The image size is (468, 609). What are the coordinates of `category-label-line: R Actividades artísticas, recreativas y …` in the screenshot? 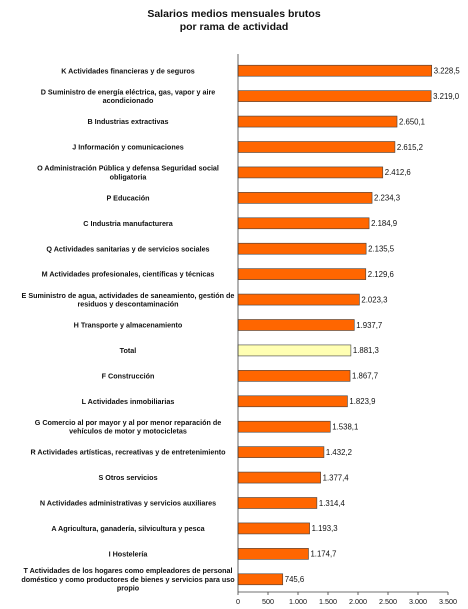 It's located at (128, 452).